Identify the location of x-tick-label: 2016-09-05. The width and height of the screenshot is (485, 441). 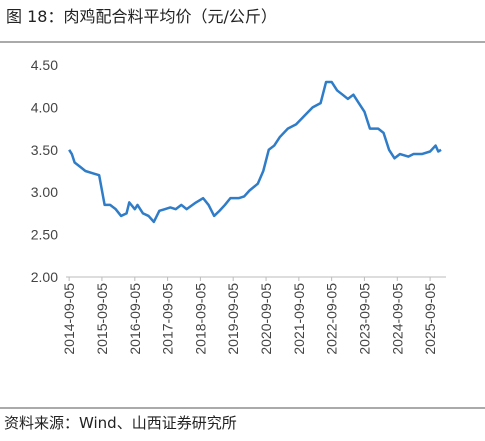
(135, 319).